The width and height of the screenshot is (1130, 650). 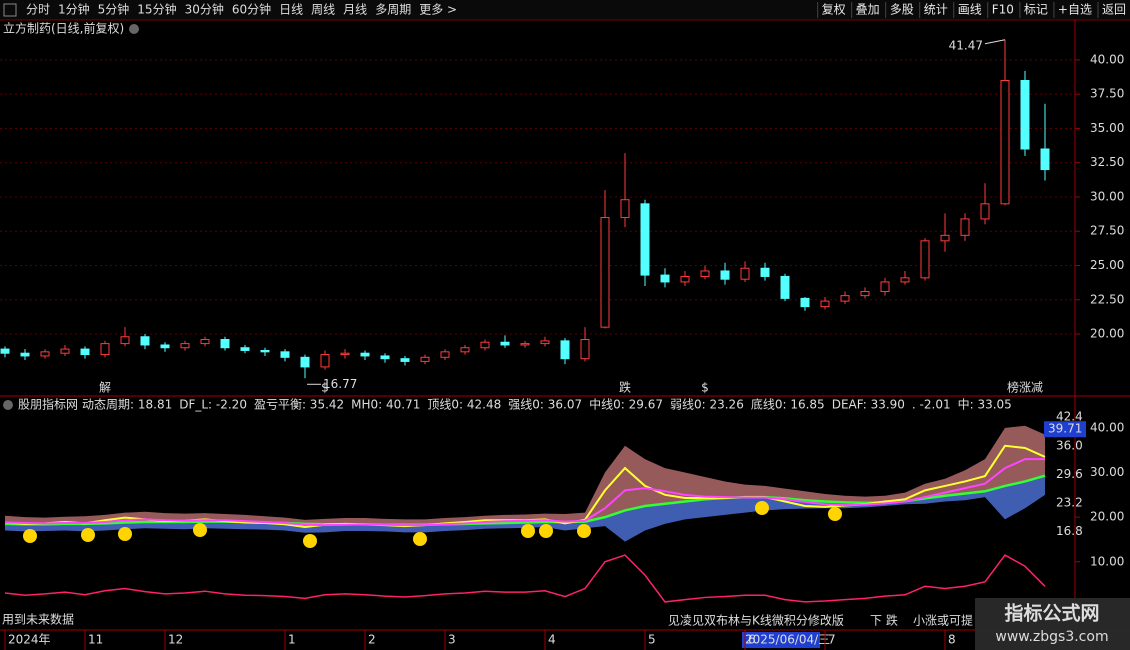 I want to click on period-tab: 5分钟, so click(x=114, y=9).